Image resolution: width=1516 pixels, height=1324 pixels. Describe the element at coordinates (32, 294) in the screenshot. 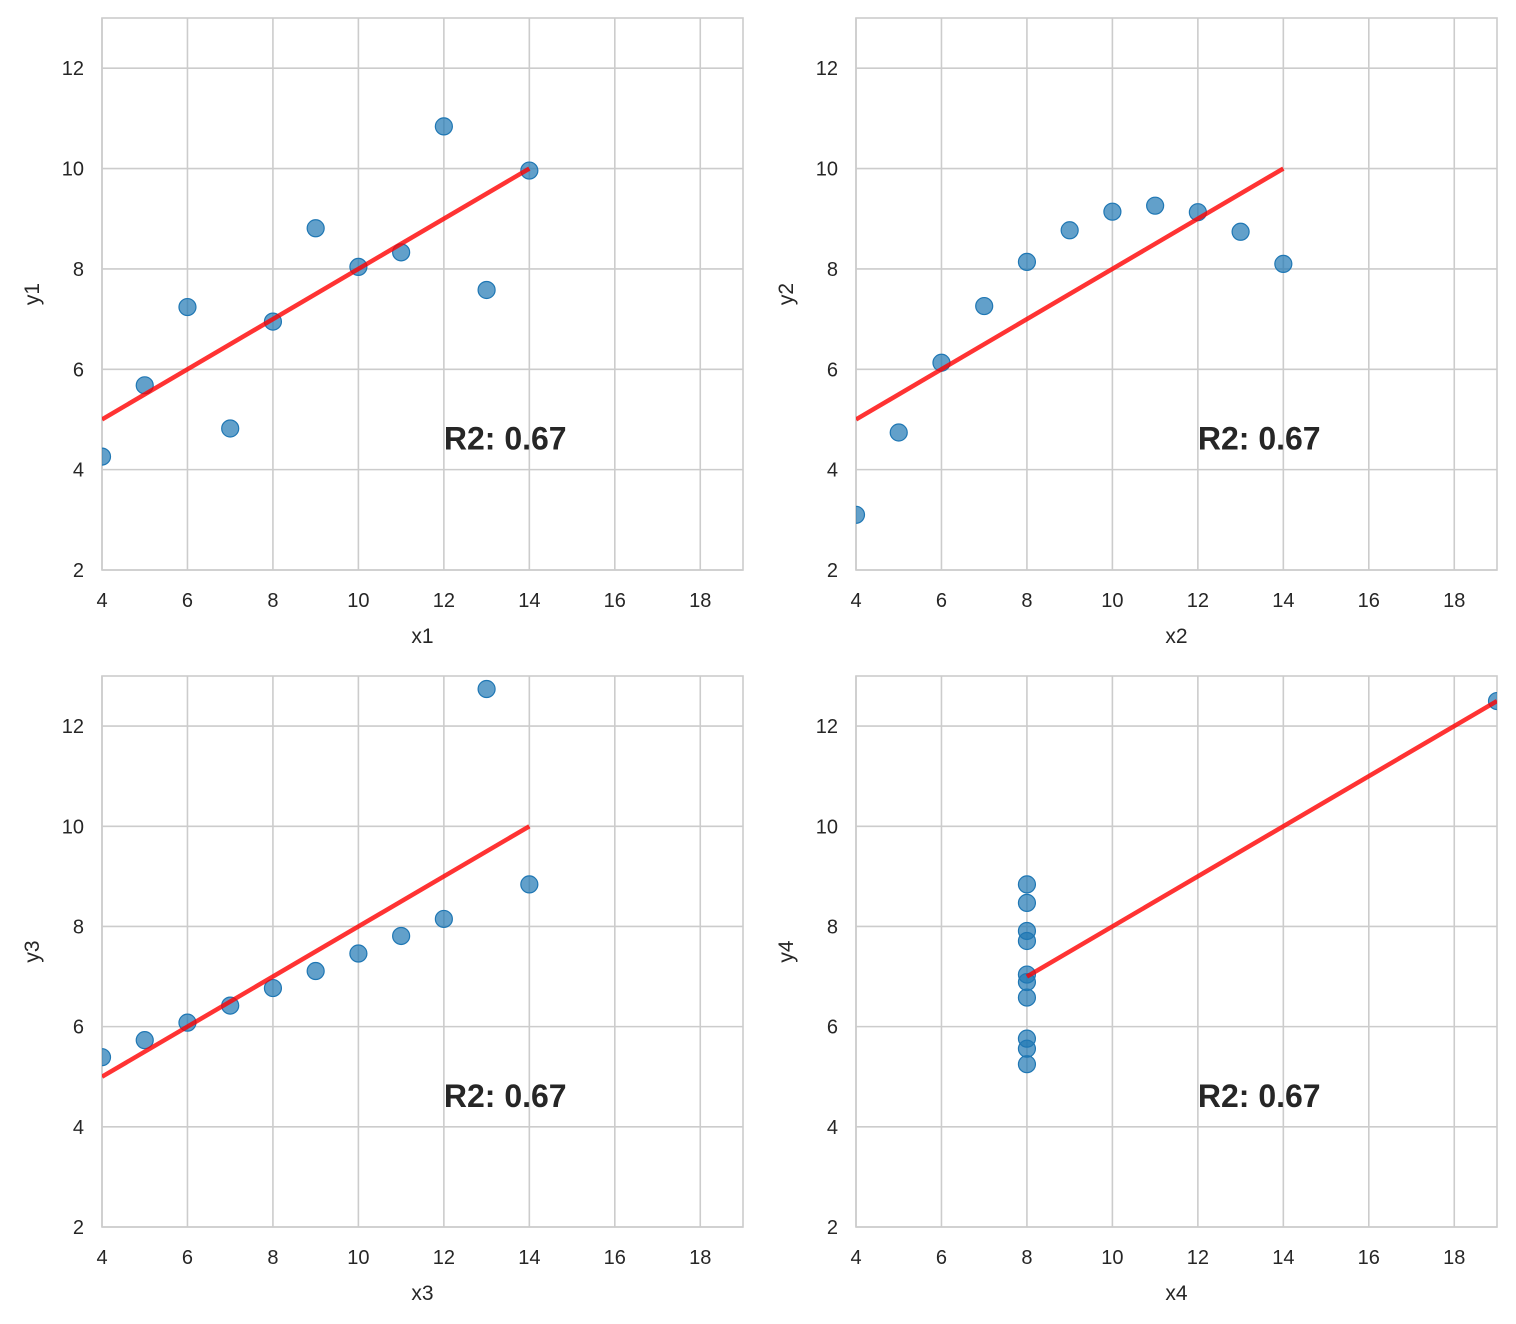

I see `y-axis-label: y1` at that location.